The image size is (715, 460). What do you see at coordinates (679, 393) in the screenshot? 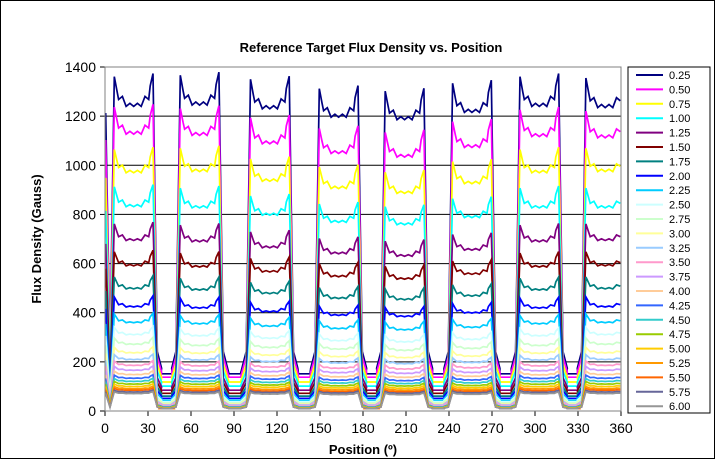
I see `legend-label: 5.75` at bounding box center [679, 393].